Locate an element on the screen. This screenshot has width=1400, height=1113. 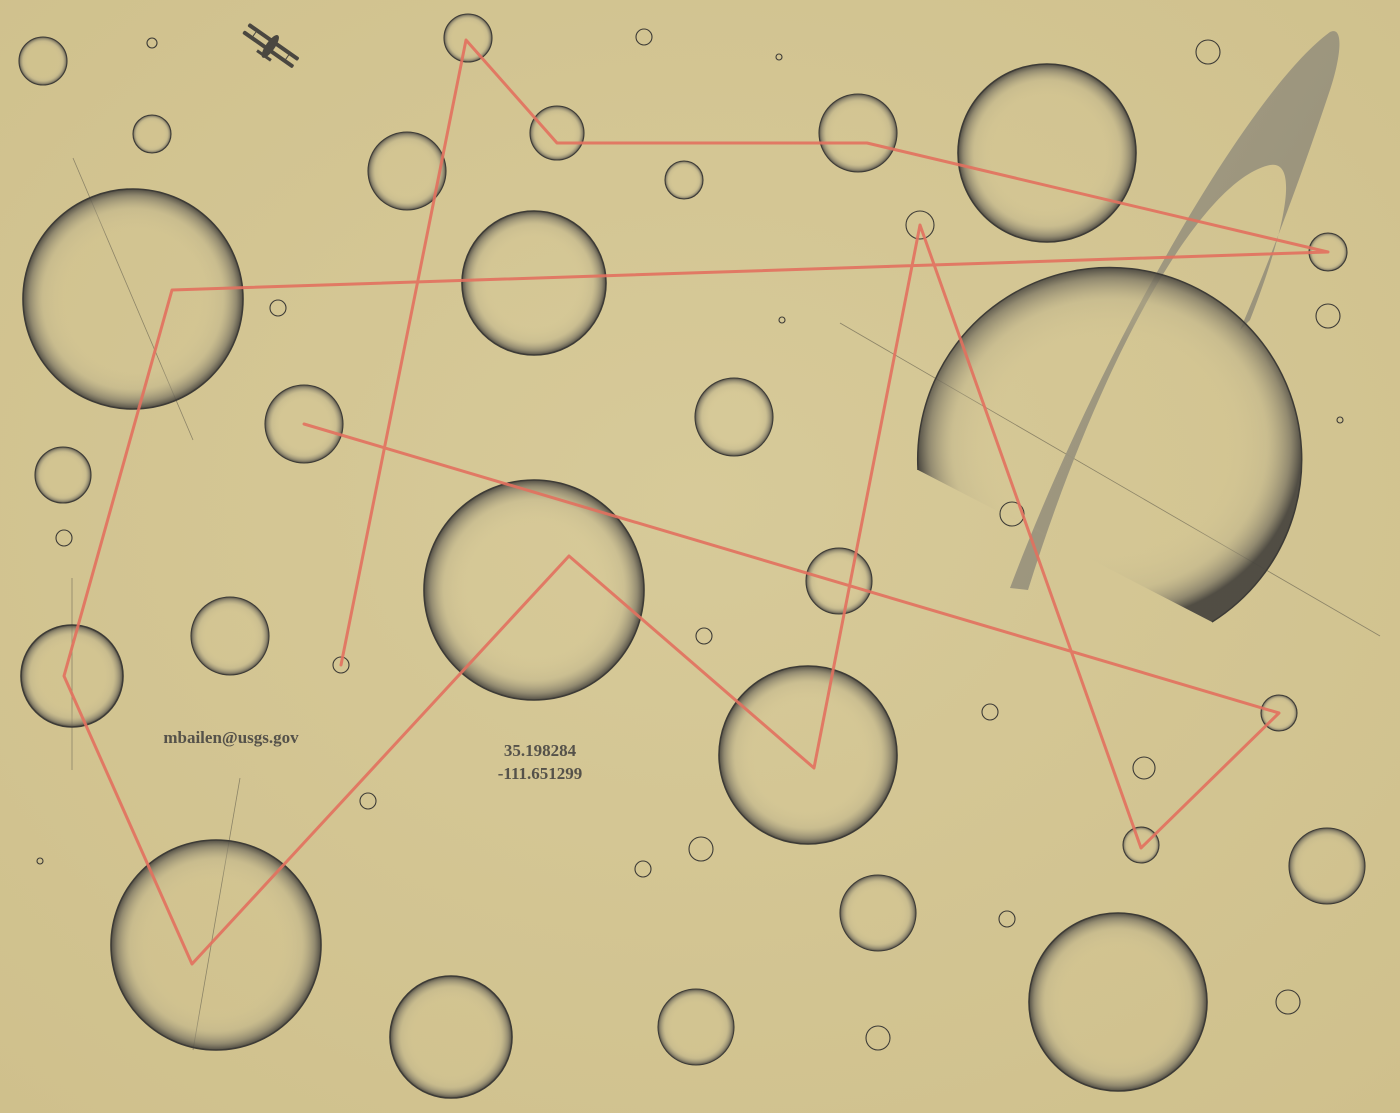
email-label: mbailen@usgs.gov is located at coordinates (231, 737).